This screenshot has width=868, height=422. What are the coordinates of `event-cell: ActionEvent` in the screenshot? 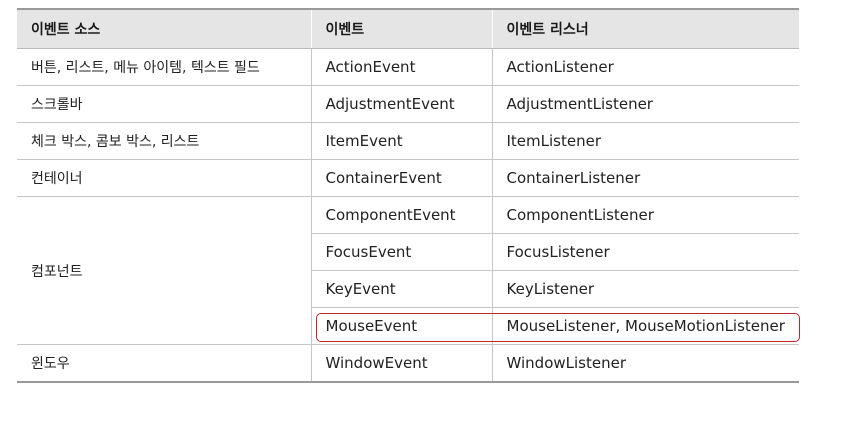 It's located at (401, 67).